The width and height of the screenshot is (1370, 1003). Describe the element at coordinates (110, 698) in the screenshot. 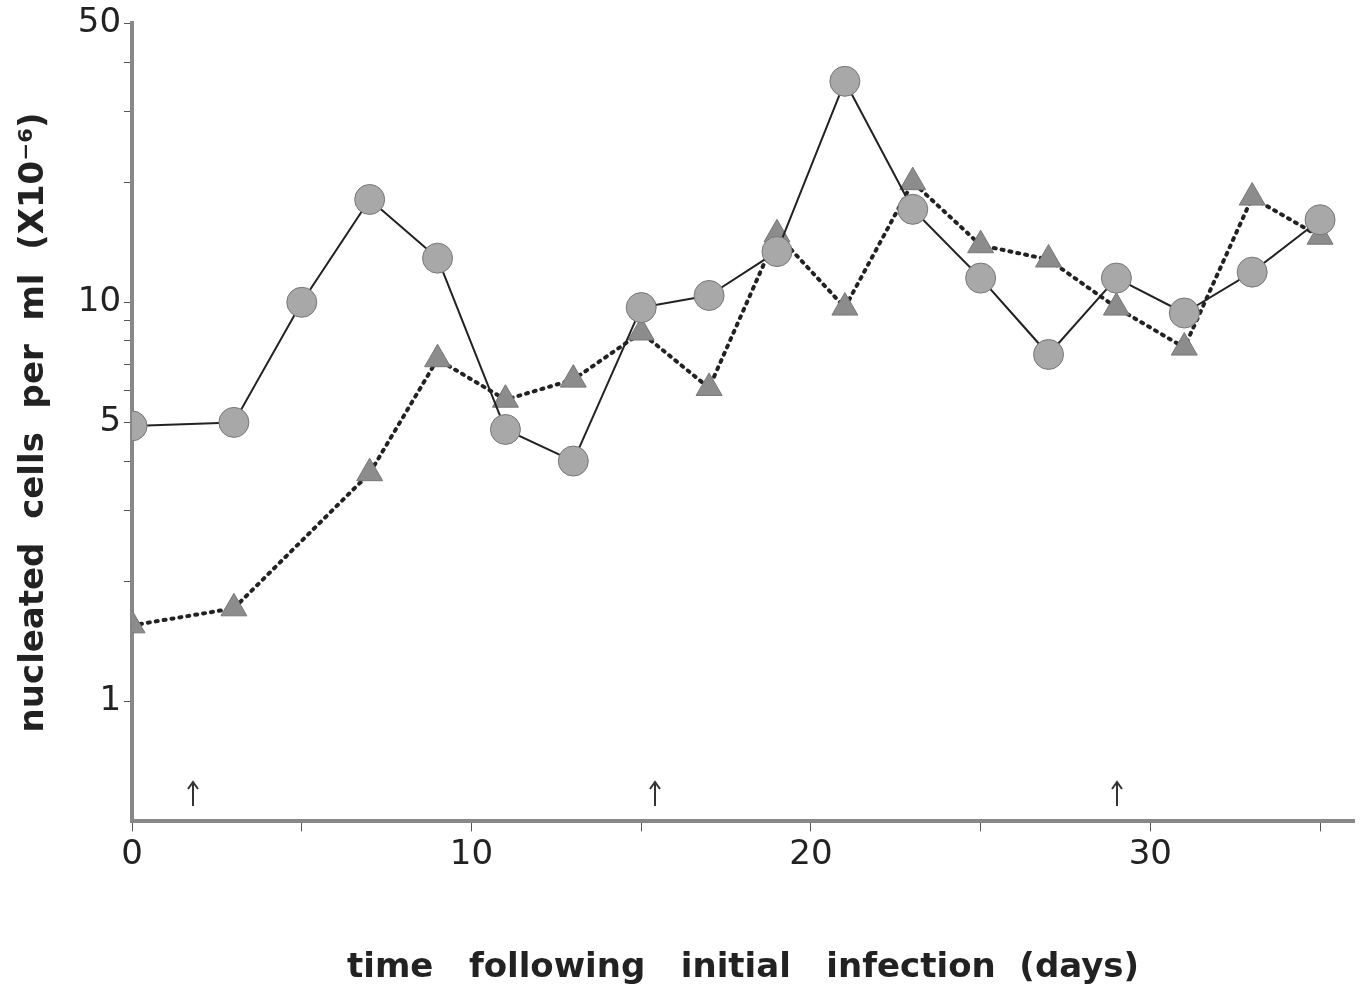

I see `y-tick-label: 1` at that location.